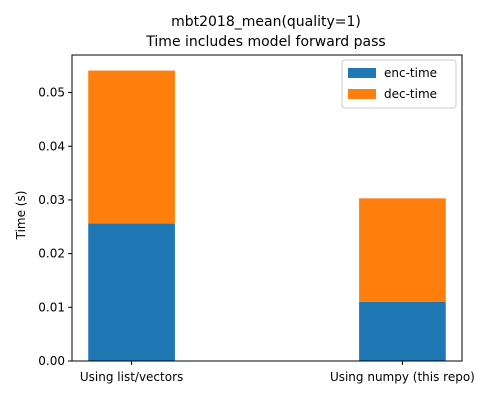 Image resolution: width=500 pixels, height=400 pixels. I want to click on y-tick-label: 0.00, so click(51, 361).